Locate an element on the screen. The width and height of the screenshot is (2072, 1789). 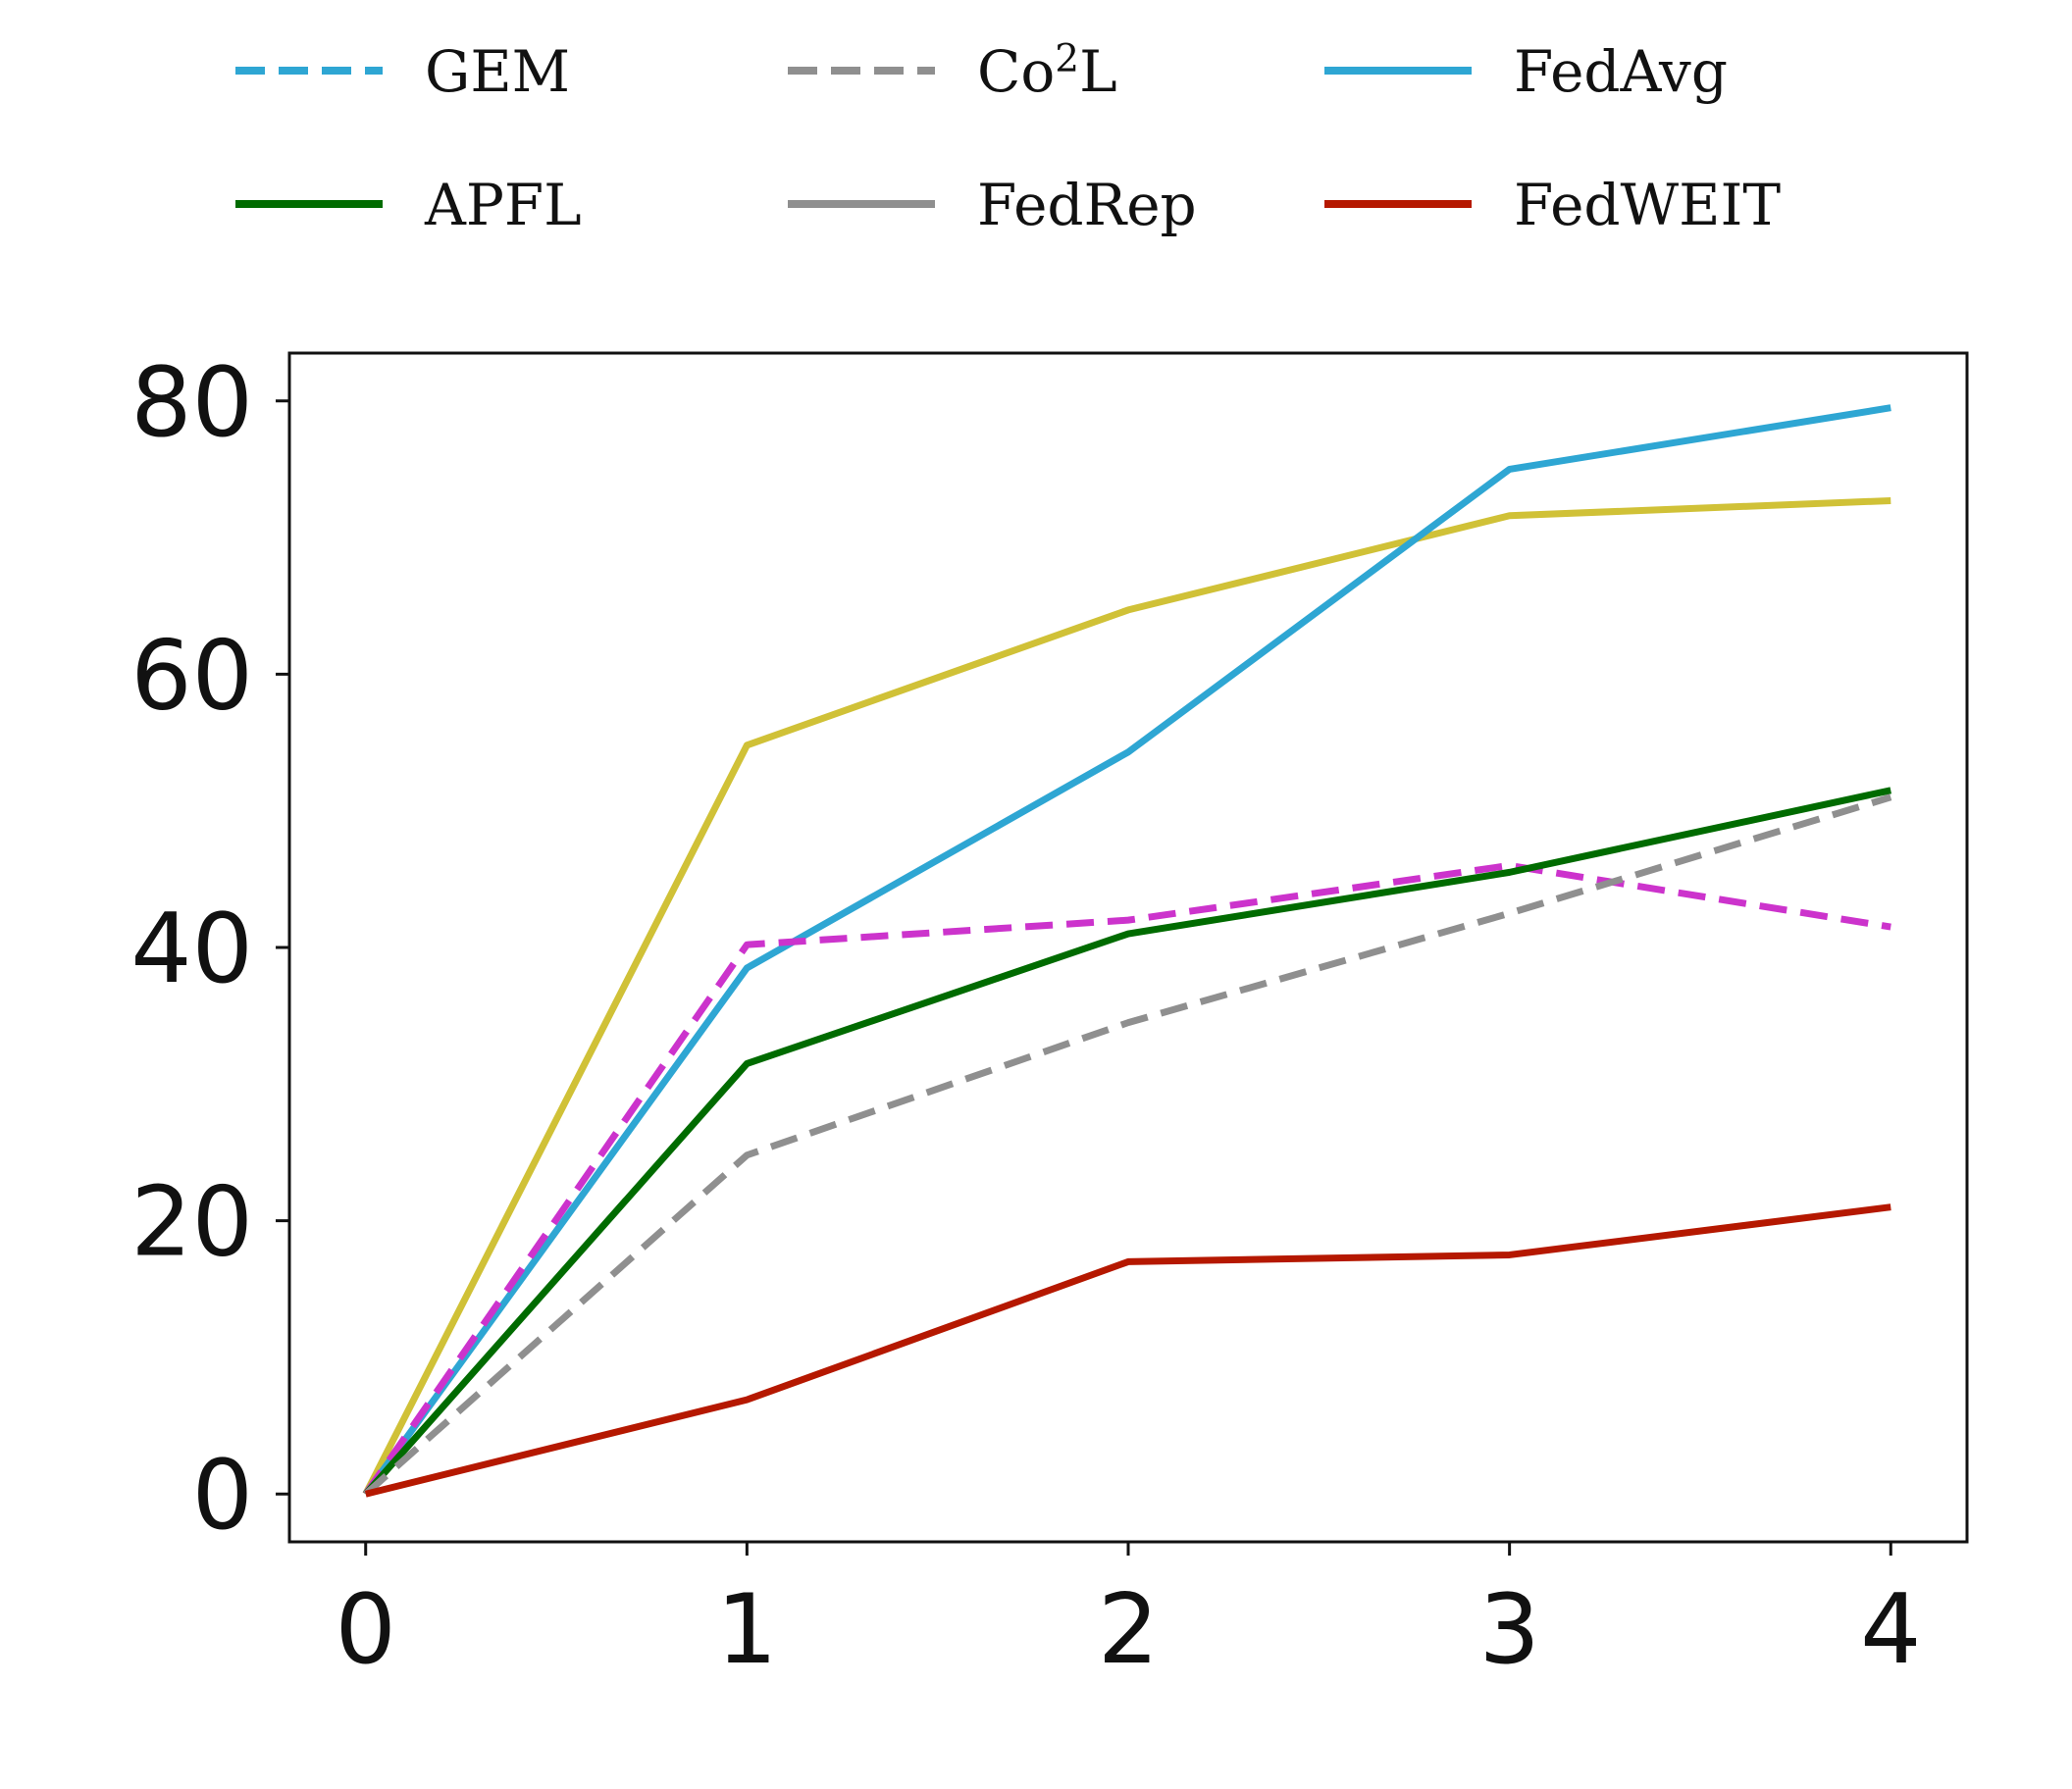
x-tick-label-2: 2 is located at coordinates (1128, 1630).